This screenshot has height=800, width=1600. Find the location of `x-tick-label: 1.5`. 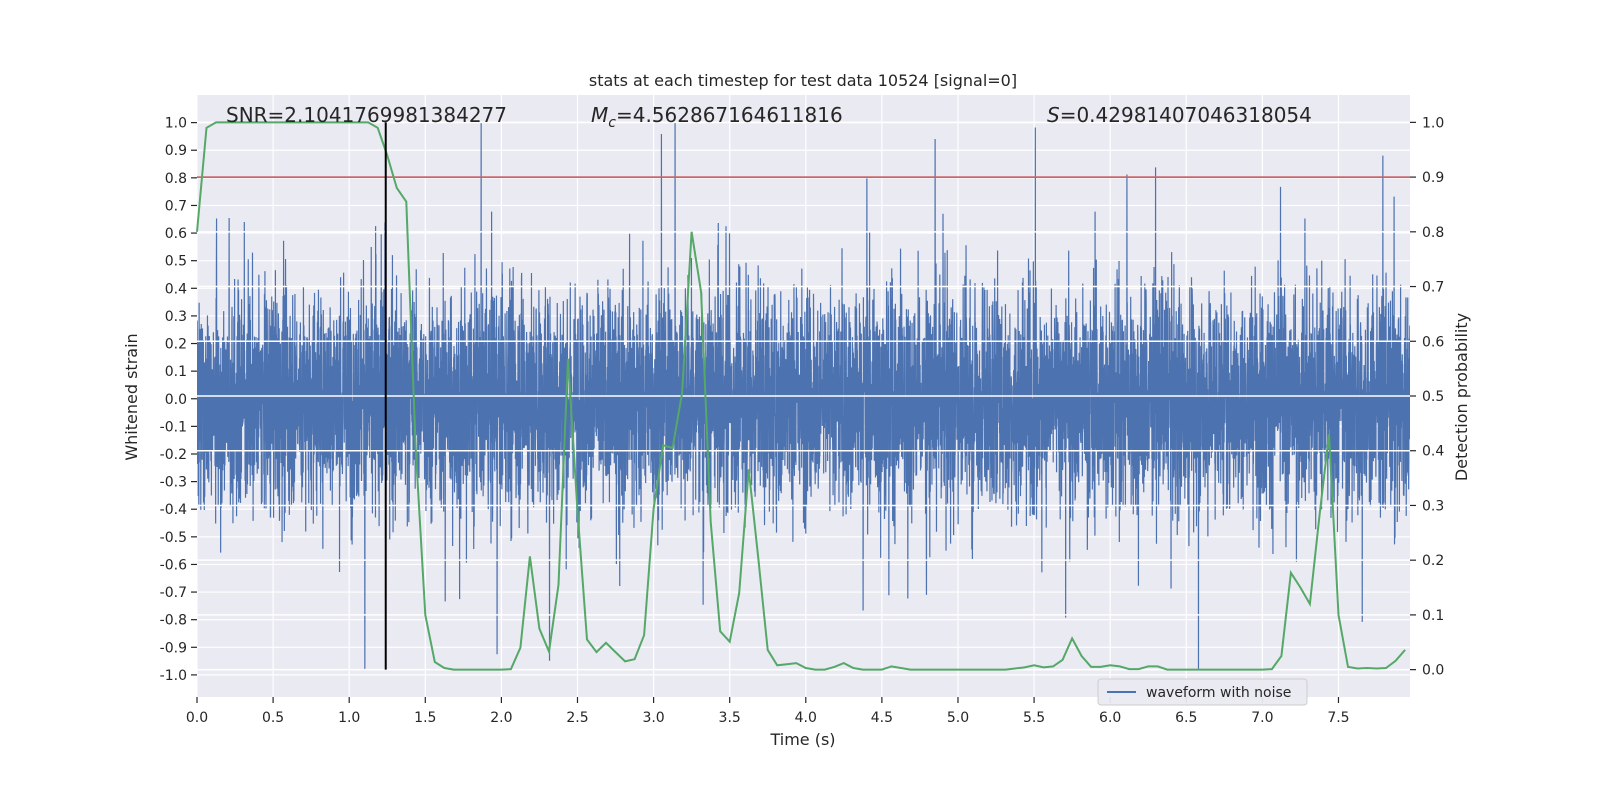

x-tick-label: 1.5 is located at coordinates (425, 718).